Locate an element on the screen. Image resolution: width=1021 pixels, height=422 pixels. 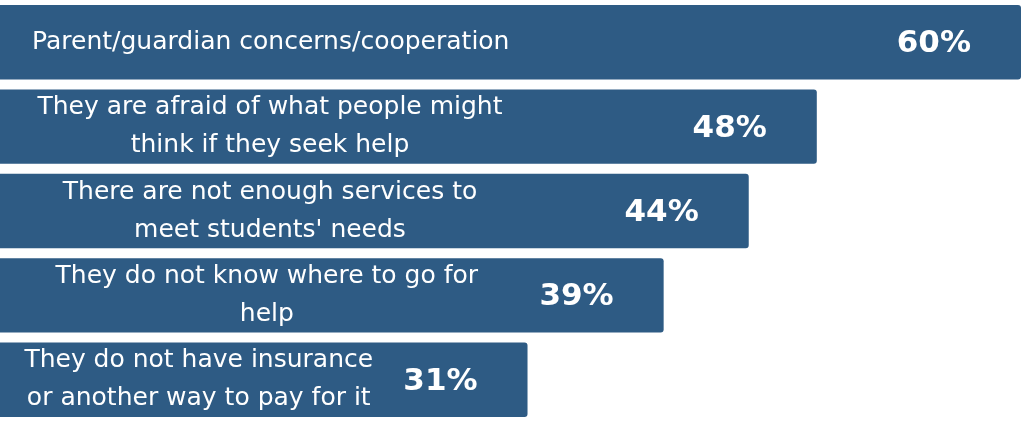
y-tick-label: They are afraid of what people might think if they seek help is located at coordinates (269, 125).